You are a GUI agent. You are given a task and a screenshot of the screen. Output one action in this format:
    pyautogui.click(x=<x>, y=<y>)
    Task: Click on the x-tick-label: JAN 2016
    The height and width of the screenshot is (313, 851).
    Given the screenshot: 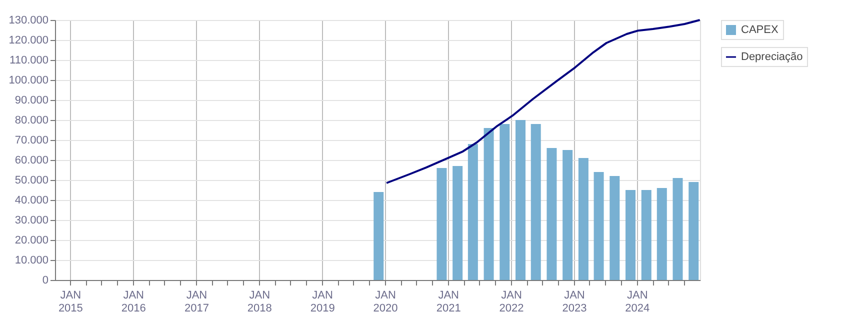 What is the action you would take?
    pyautogui.click(x=133, y=301)
    